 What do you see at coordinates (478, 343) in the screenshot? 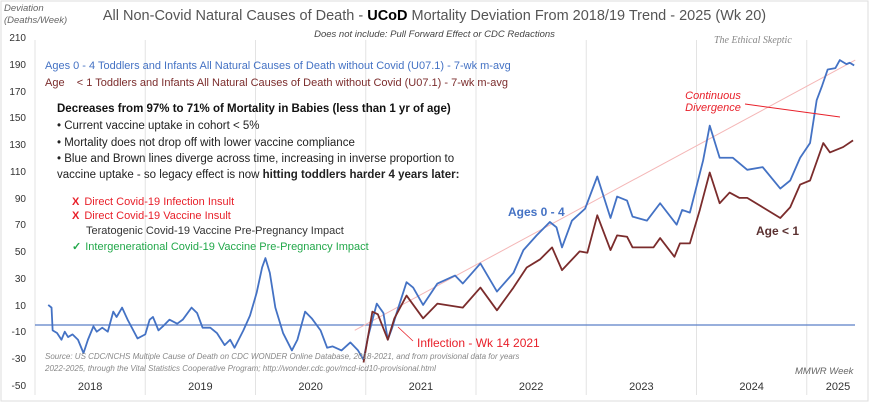
I see `annotation-inflection: Inflection - Wk 14 2021` at bounding box center [478, 343].